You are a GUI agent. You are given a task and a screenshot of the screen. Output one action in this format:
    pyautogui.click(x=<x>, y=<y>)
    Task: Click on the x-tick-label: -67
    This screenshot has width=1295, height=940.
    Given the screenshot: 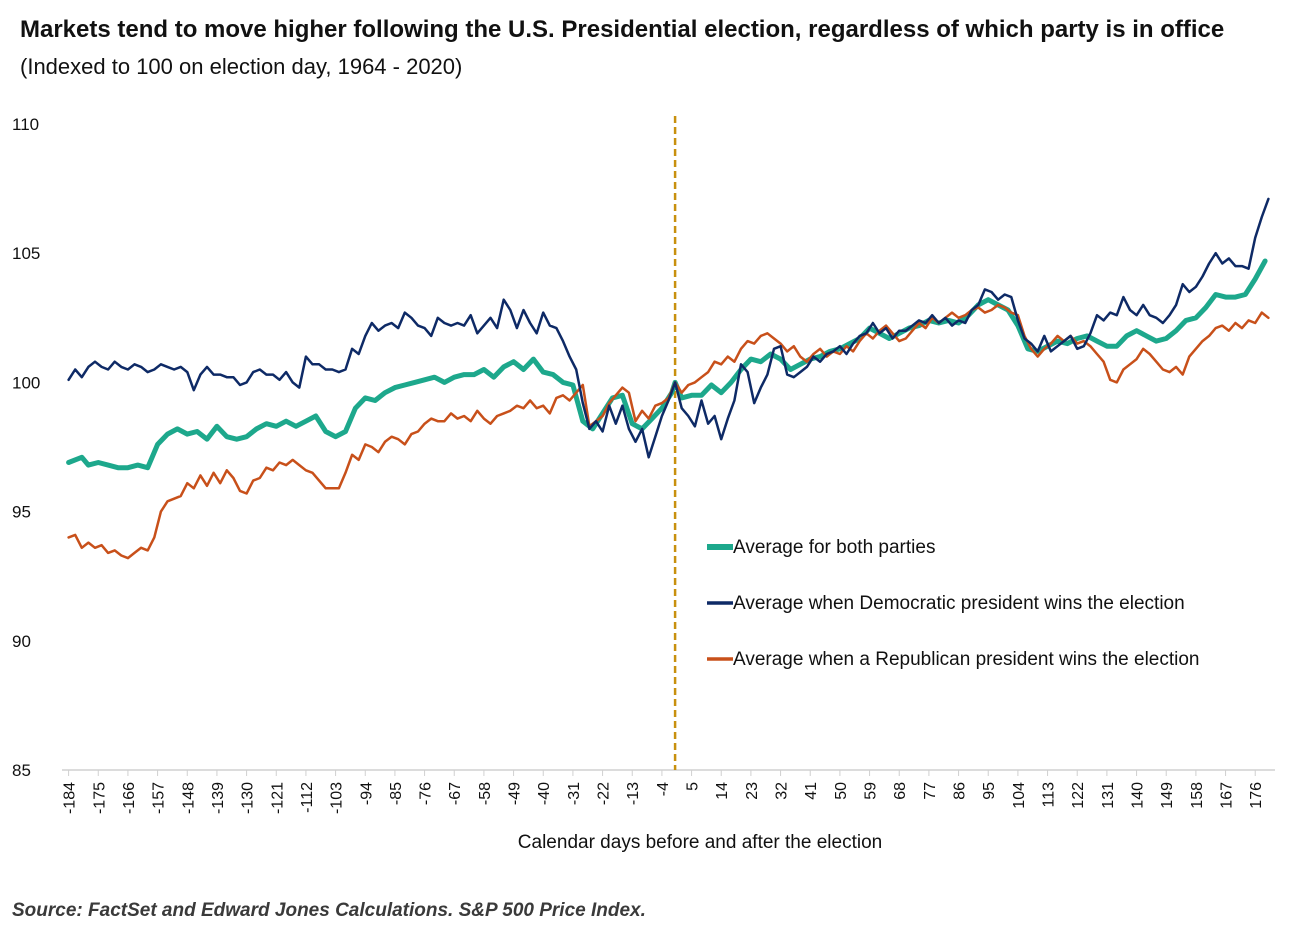 What is the action you would take?
    pyautogui.click(x=455, y=793)
    